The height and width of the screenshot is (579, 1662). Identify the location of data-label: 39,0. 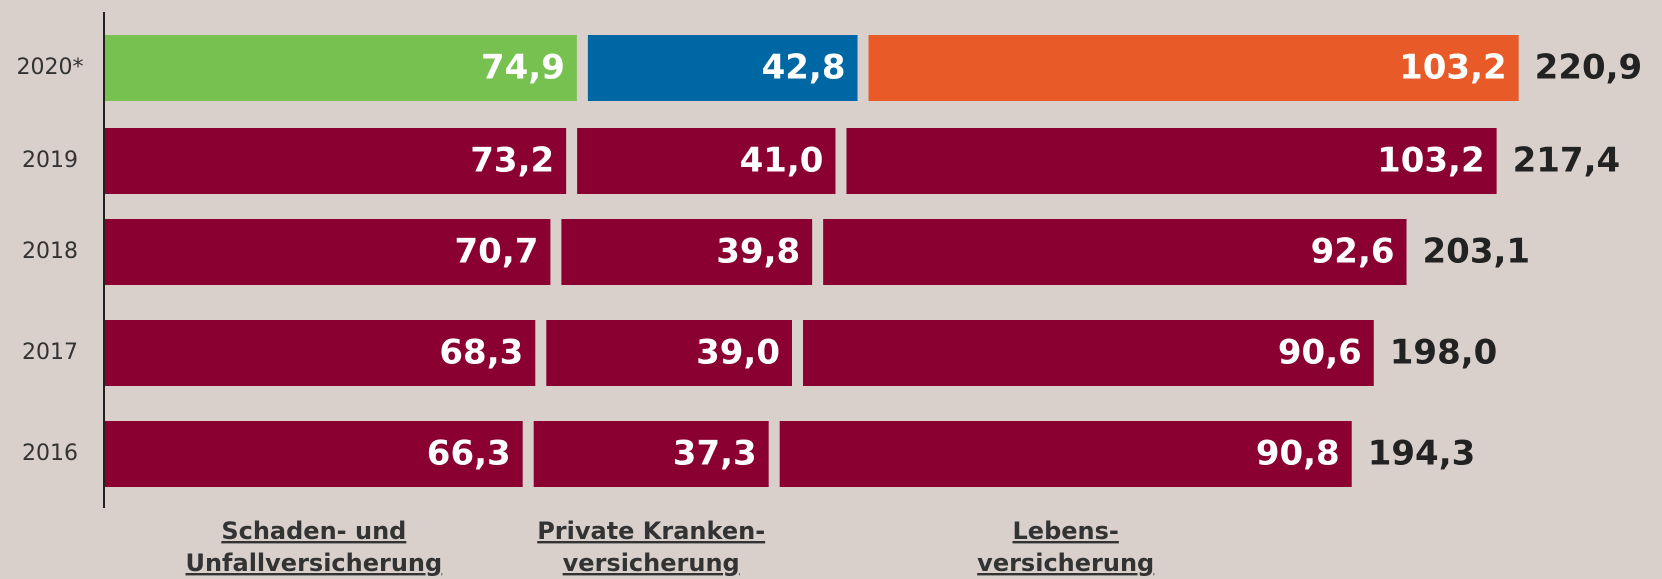
(738, 353).